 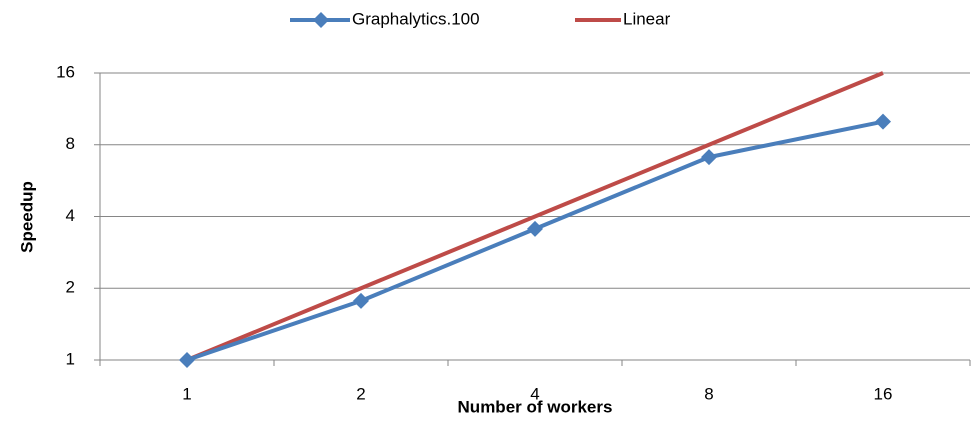 I want to click on y-tick-label: 16, so click(x=65, y=71).